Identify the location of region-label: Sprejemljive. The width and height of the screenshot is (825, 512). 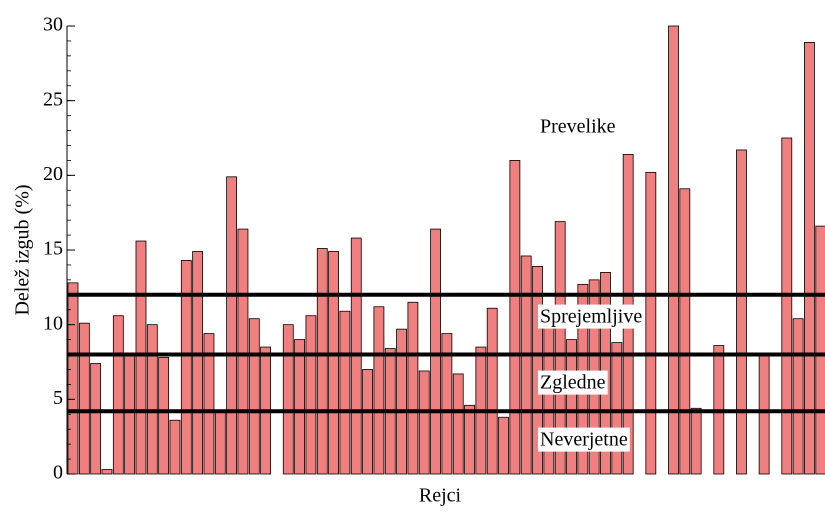
(591, 317).